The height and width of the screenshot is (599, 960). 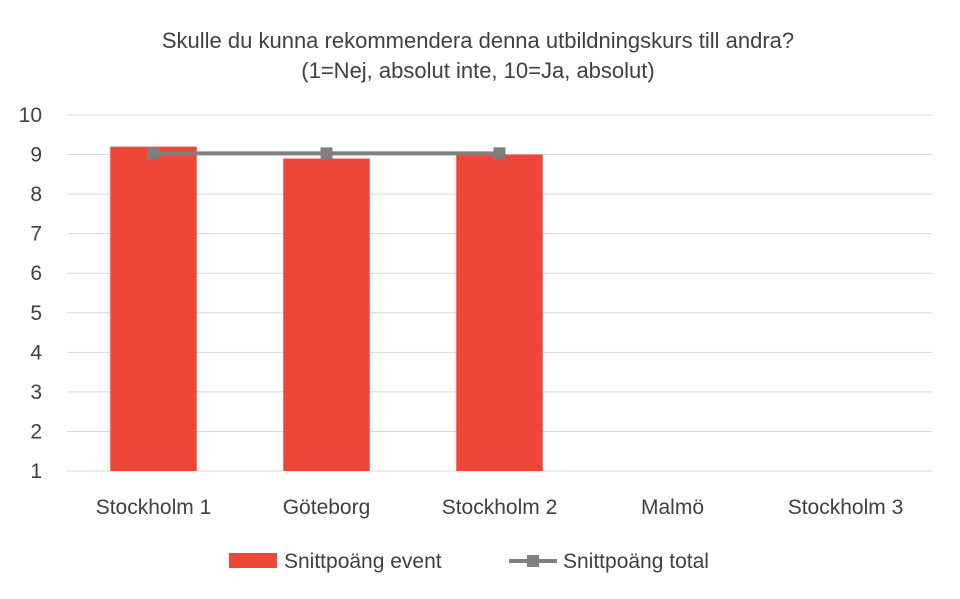 What do you see at coordinates (36, 352) in the screenshot?
I see `y-tick-label: 4` at bounding box center [36, 352].